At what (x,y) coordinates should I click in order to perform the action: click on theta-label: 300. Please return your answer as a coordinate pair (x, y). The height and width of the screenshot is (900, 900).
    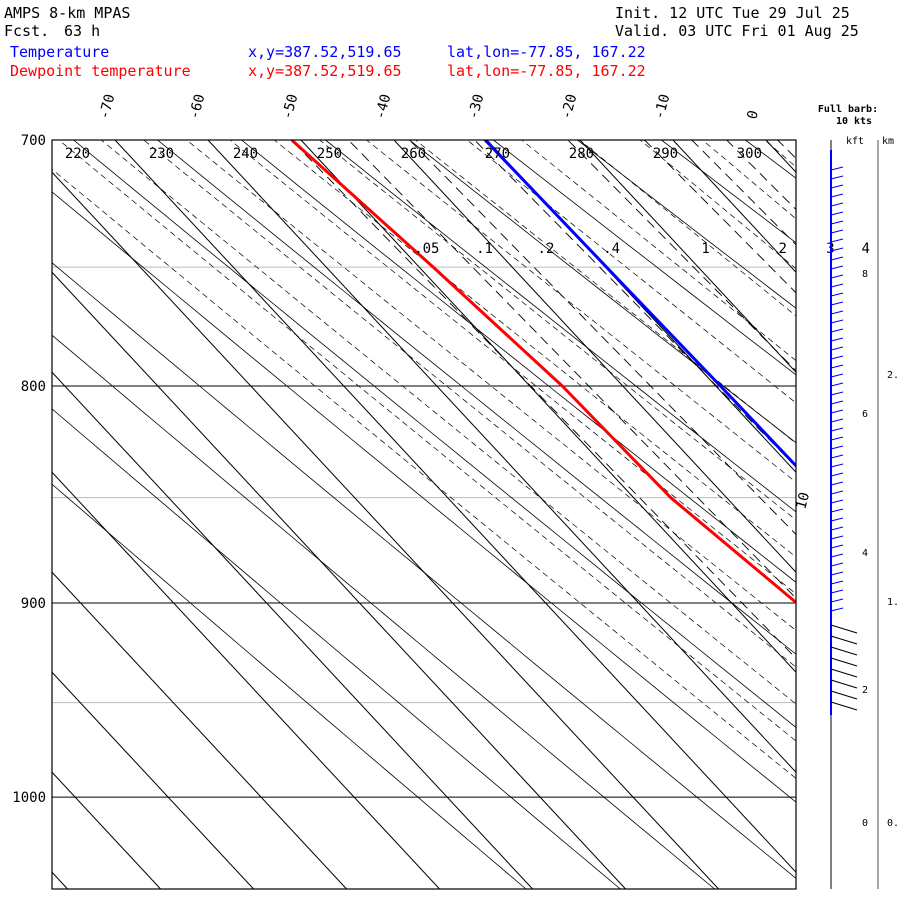
    Looking at the image, I should click on (749, 154).